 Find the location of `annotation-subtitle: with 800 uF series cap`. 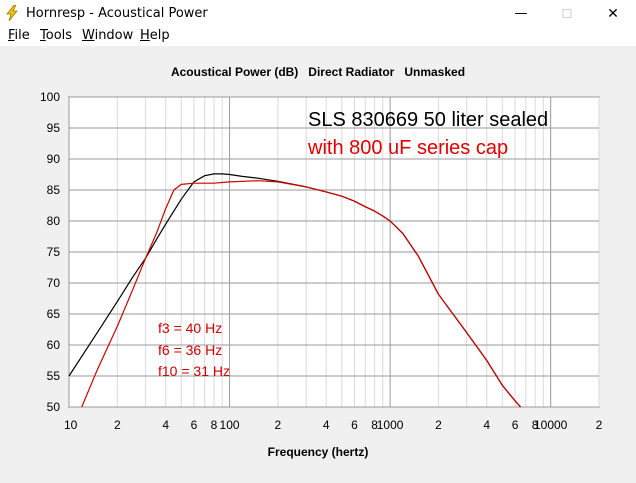

annotation-subtitle: with 800 uF series cap is located at coordinates (407, 148).